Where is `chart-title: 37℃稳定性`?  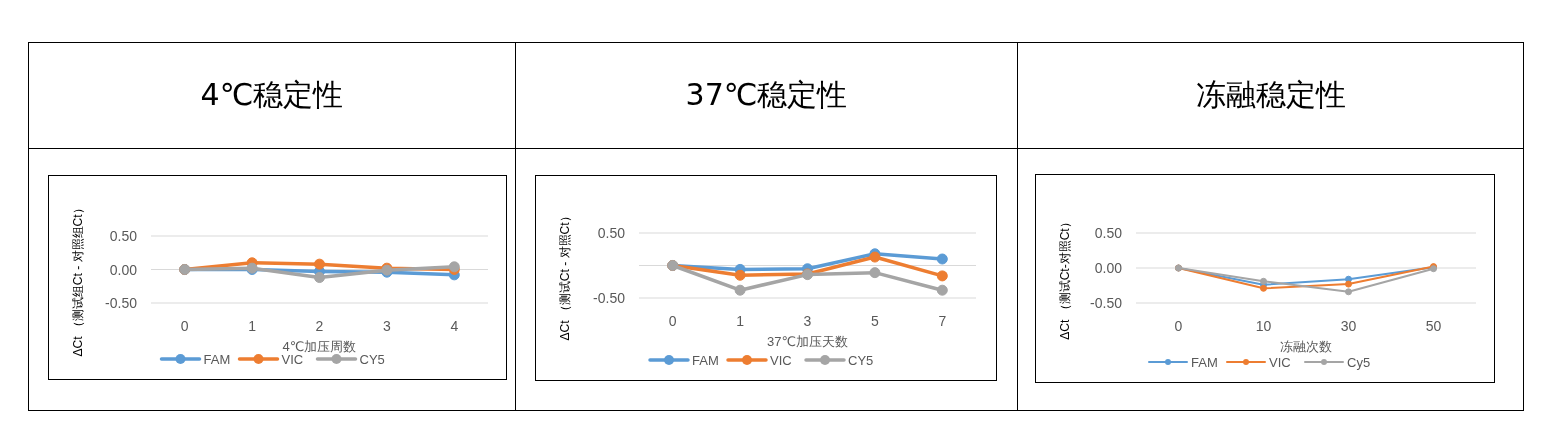 chart-title: 37℃稳定性 is located at coordinates (766, 95).